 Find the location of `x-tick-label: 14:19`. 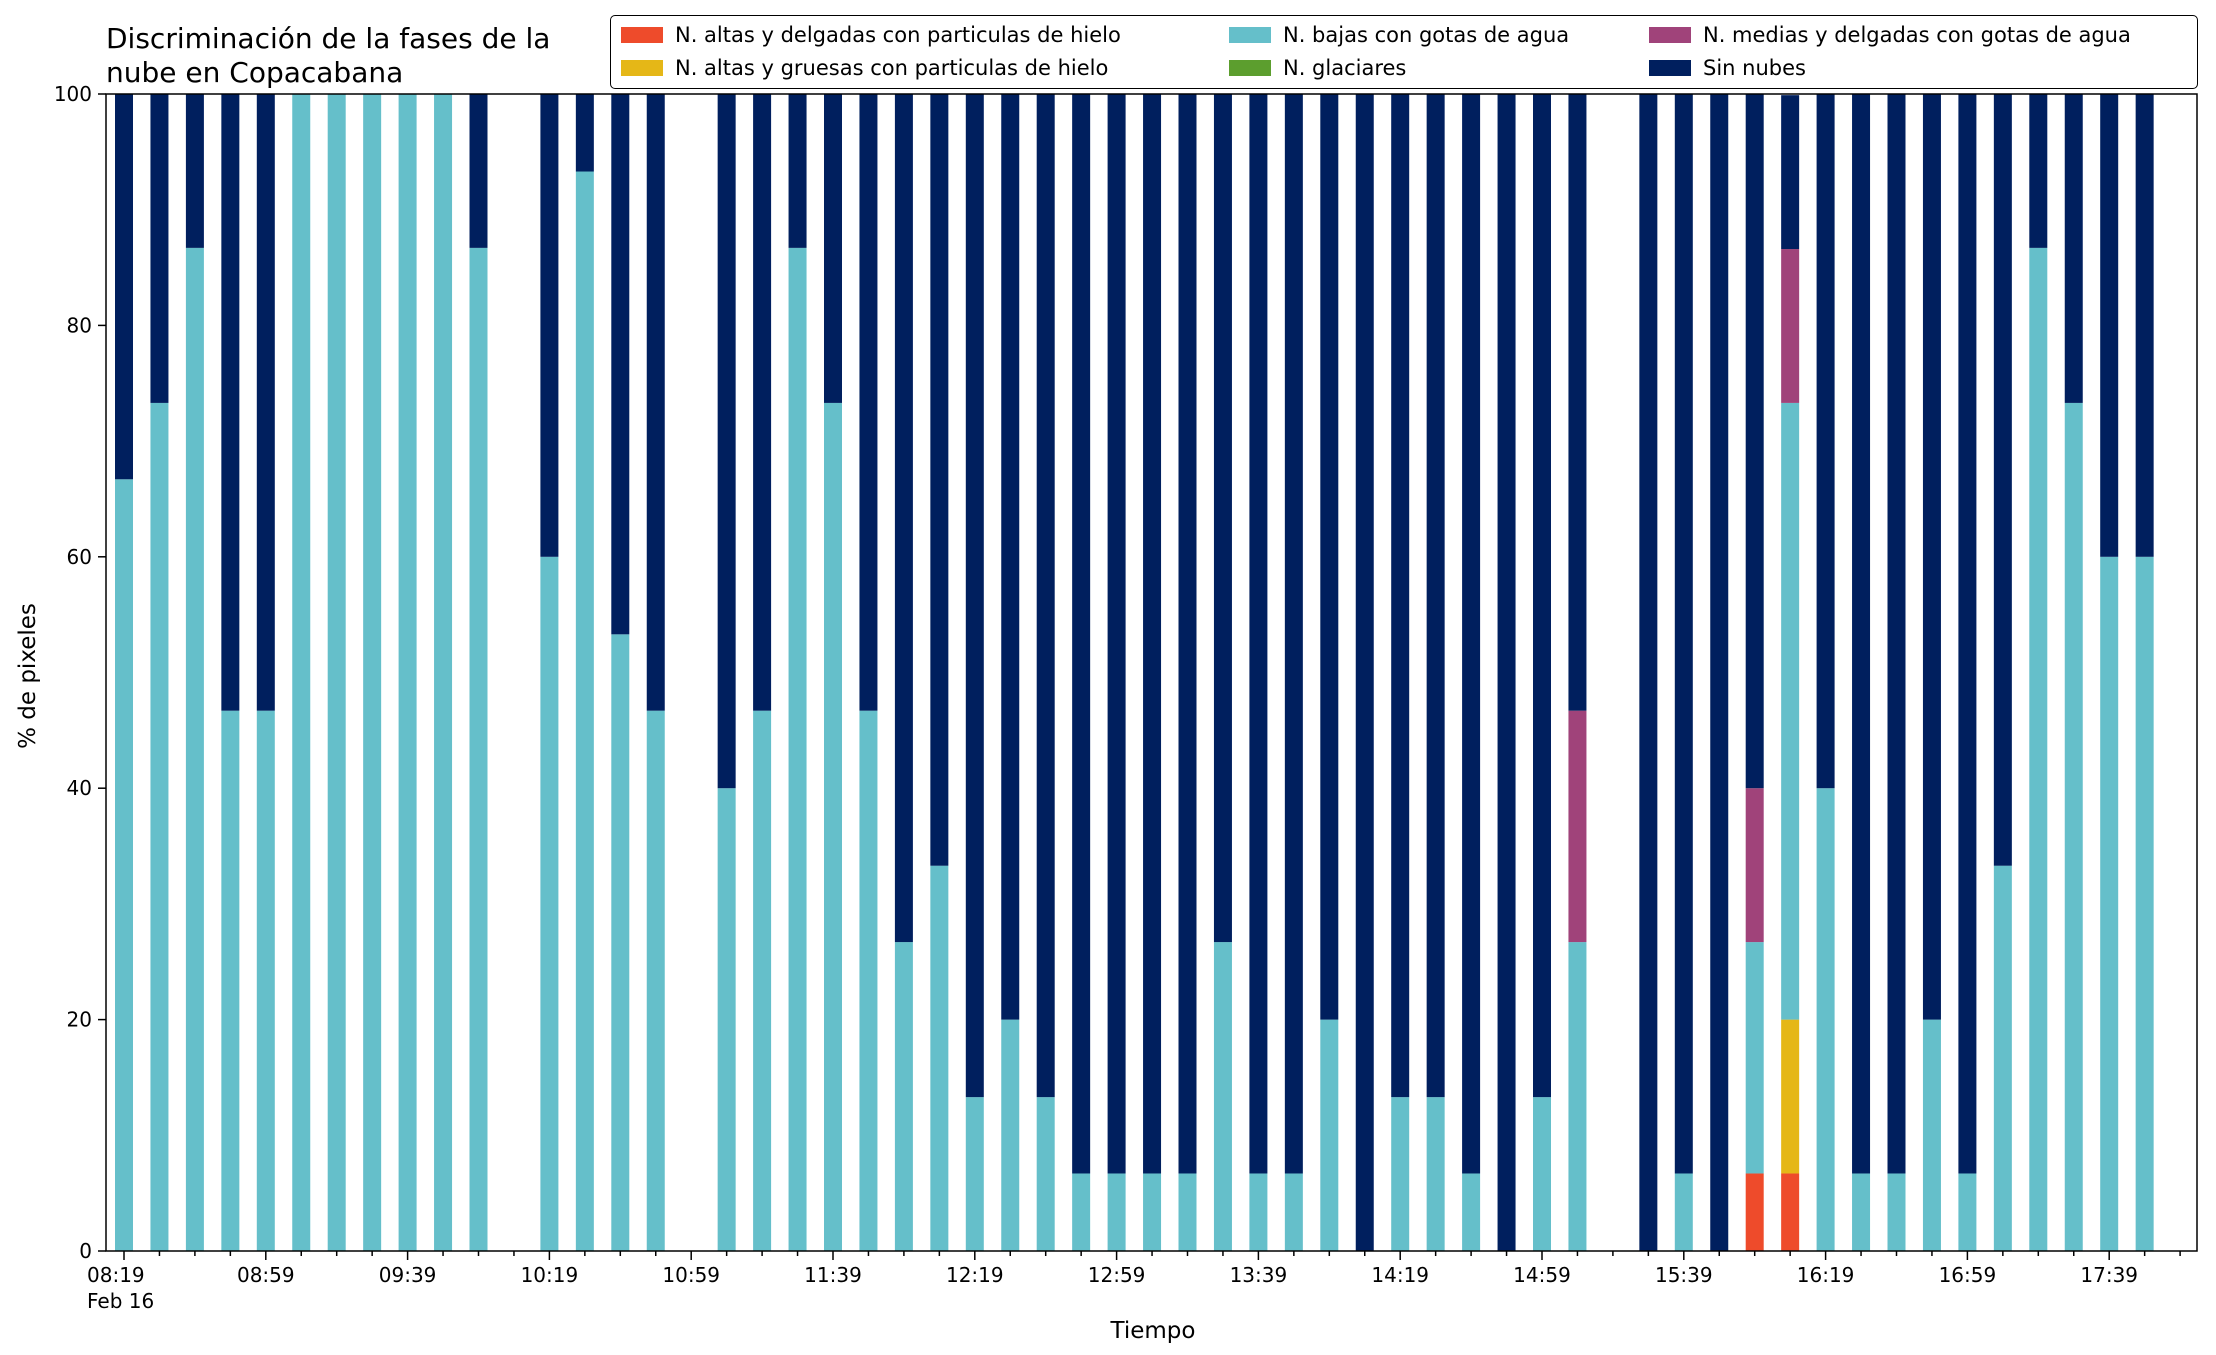

x-tick-label: 14:19 is located at coordinates (1400, 1275).